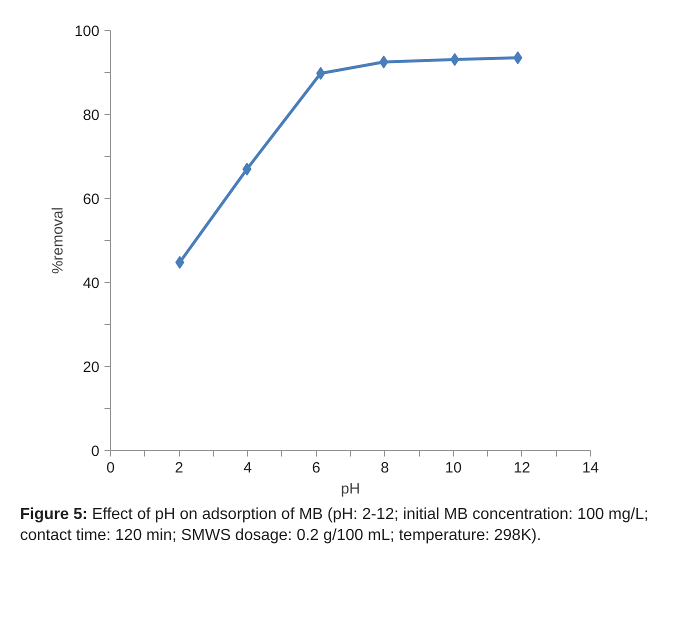 The image size is (676, 621). Describe the element at coordinates (87, 31) in the screenshot. I see `y-tick-label: 100` at that location.